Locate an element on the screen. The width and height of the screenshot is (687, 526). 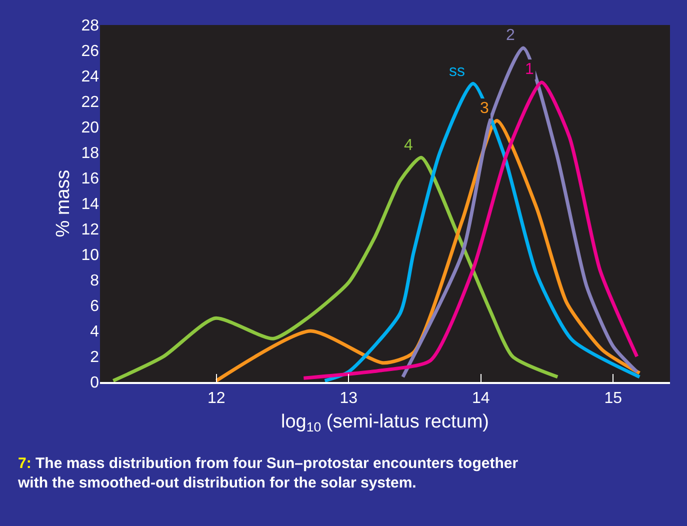
y-tick-label: 10 is located at coordinates (90, 255).